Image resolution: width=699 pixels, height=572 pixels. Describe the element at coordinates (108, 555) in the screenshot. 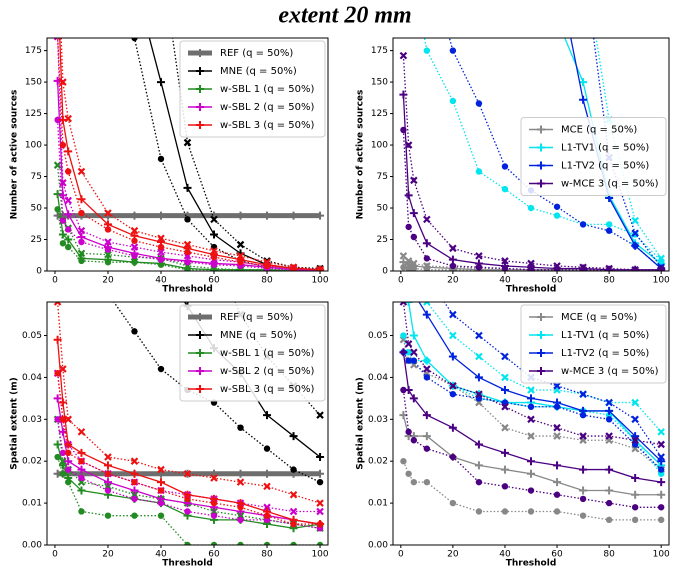

I see `x-tick-label: 20` at that location.